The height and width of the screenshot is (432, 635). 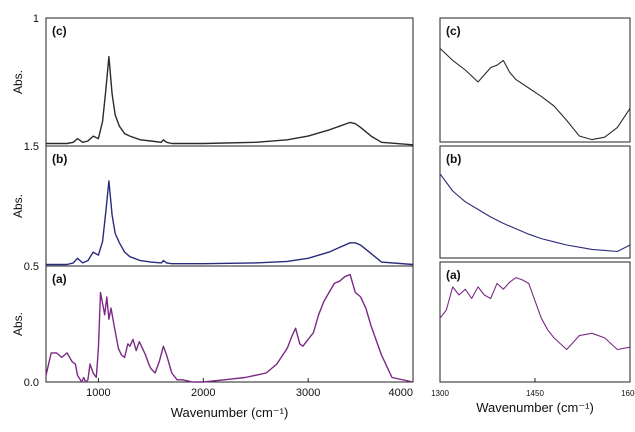 I want to click on y-tick-label-0-0: 1, so click(x=36, y=19).